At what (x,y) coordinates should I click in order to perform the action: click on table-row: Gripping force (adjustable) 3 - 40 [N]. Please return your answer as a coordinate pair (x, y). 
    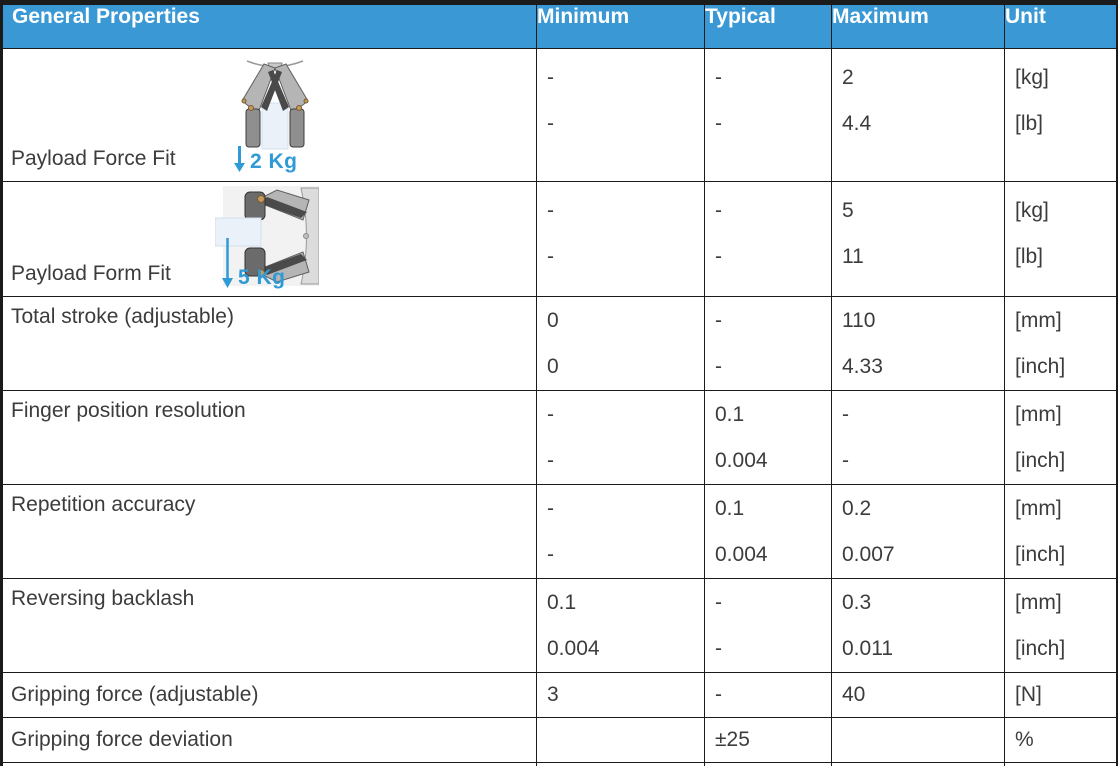
    Looking at the image, I should click on (559, 695).